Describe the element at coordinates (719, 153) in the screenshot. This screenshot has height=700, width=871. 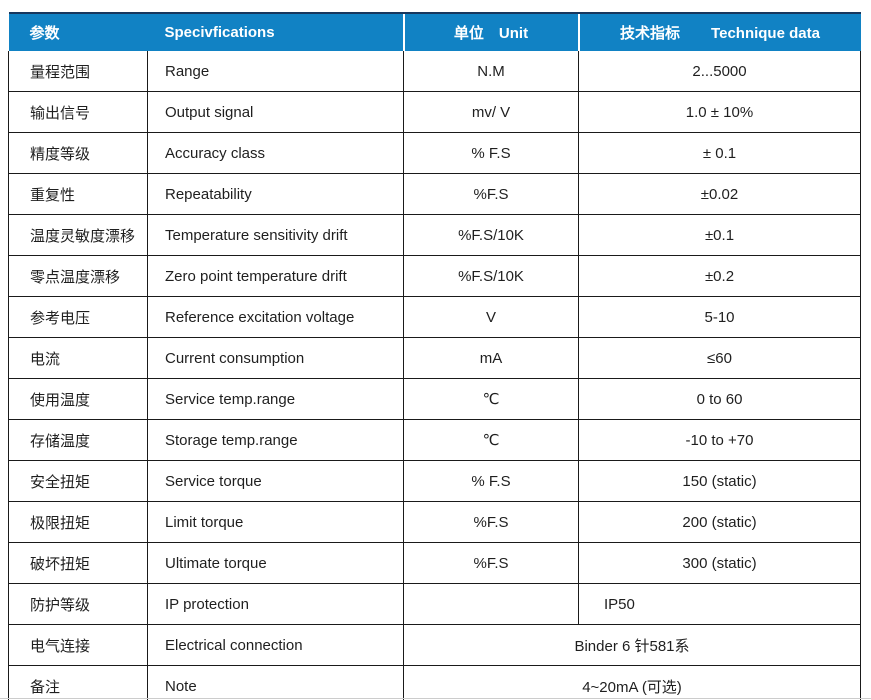
I see `value-cell: ± 0.1` at that location.